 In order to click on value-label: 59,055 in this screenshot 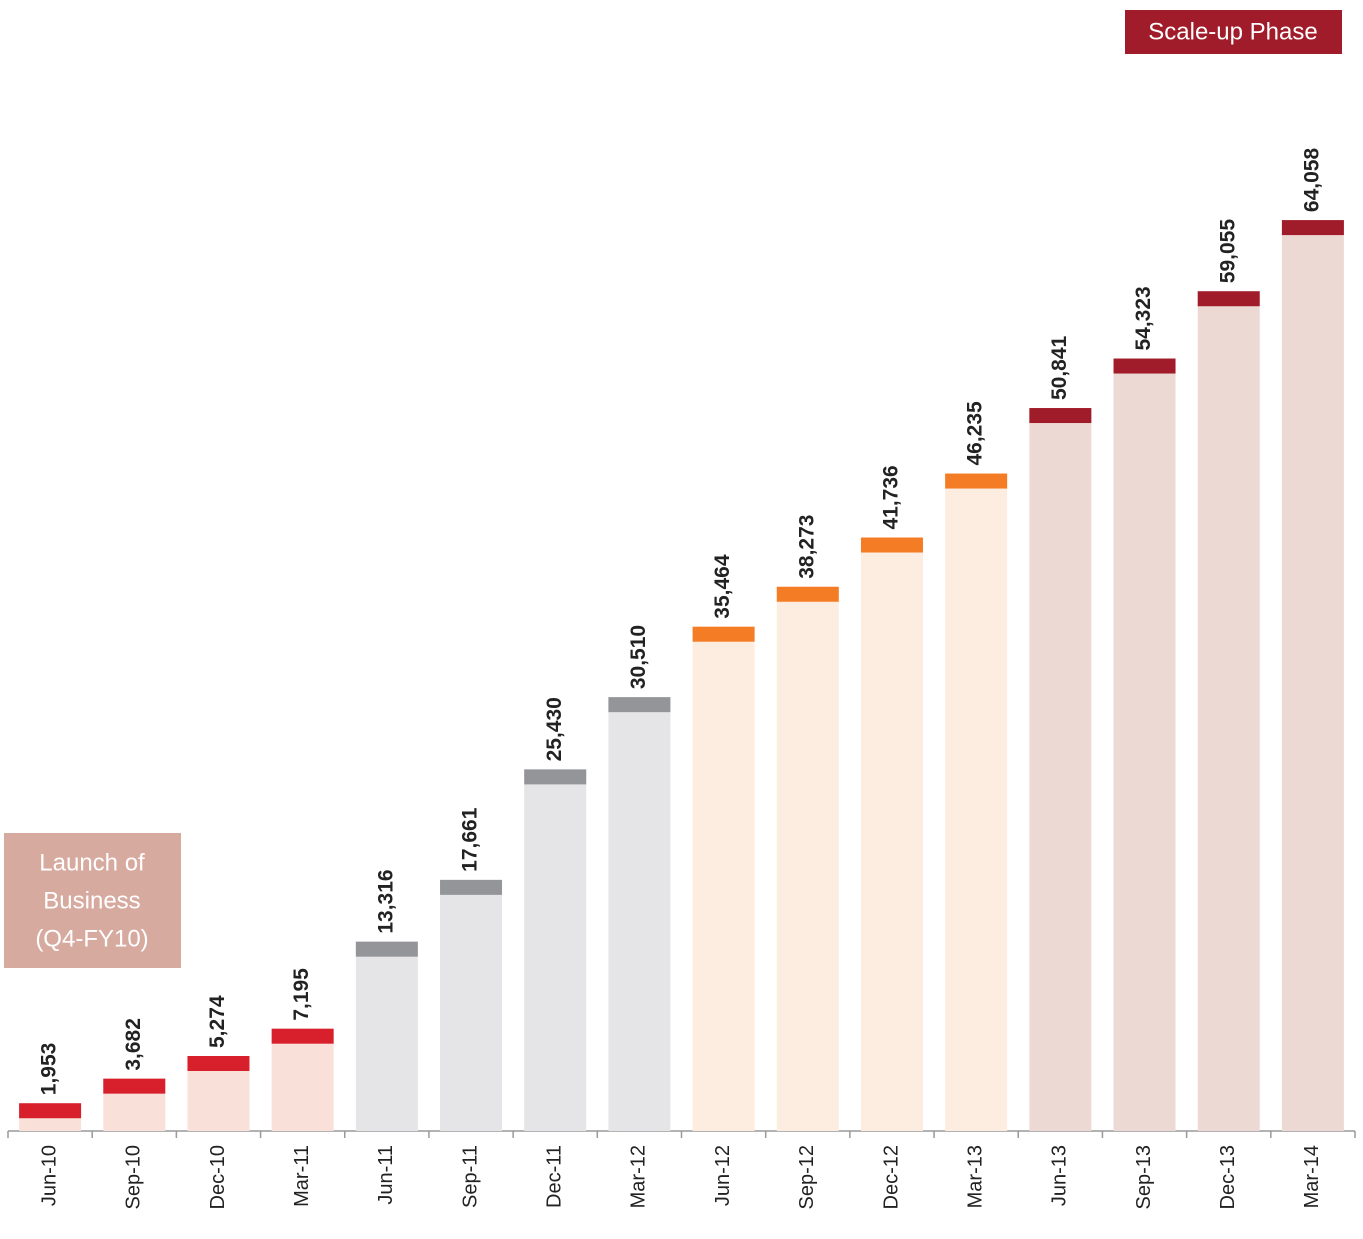, I will do `click(1227, 251)`.